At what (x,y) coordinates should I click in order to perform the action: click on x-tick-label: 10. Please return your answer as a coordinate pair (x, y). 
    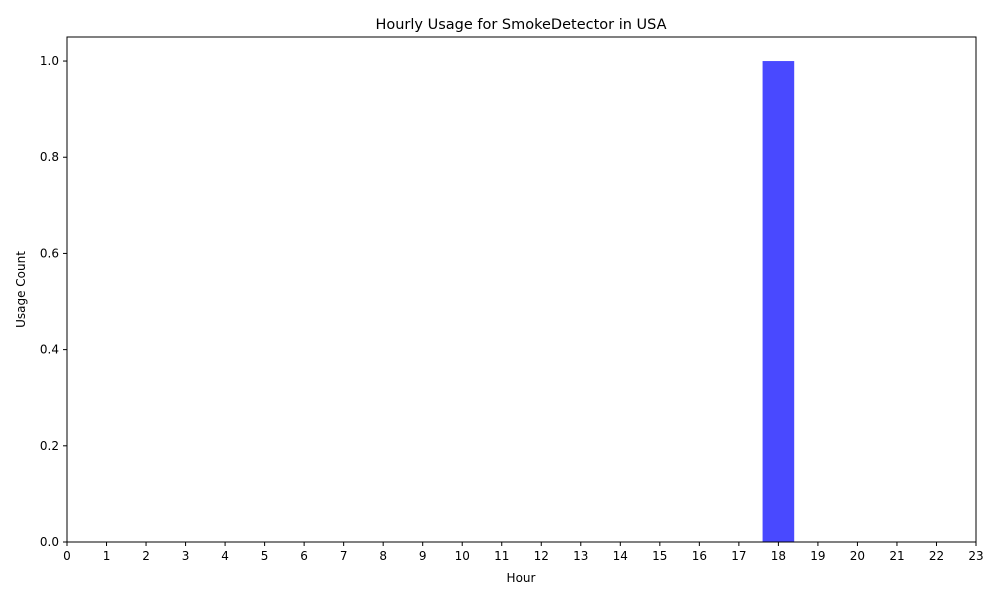
    Looking at the image, I should click on (462, 556).